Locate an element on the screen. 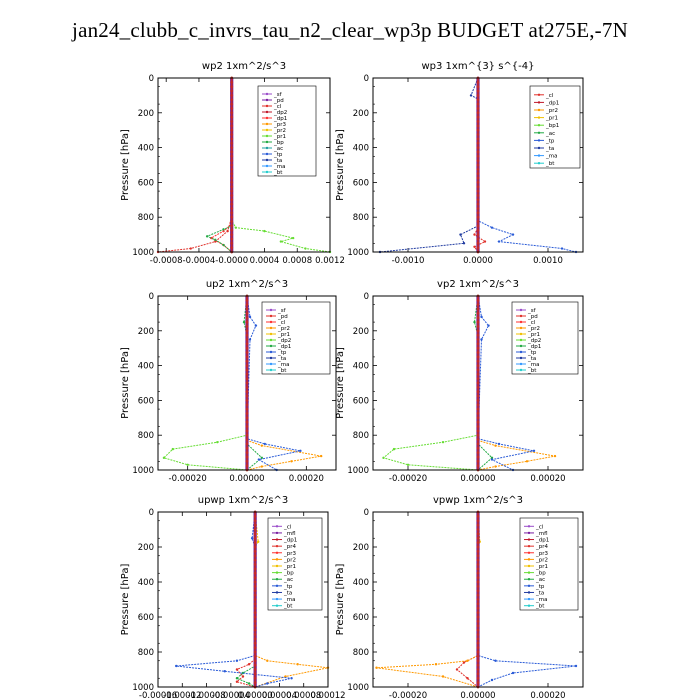 The width and height of the screenshot is (700, 700). legend-label: _ta is located at coordinates (277, 161).